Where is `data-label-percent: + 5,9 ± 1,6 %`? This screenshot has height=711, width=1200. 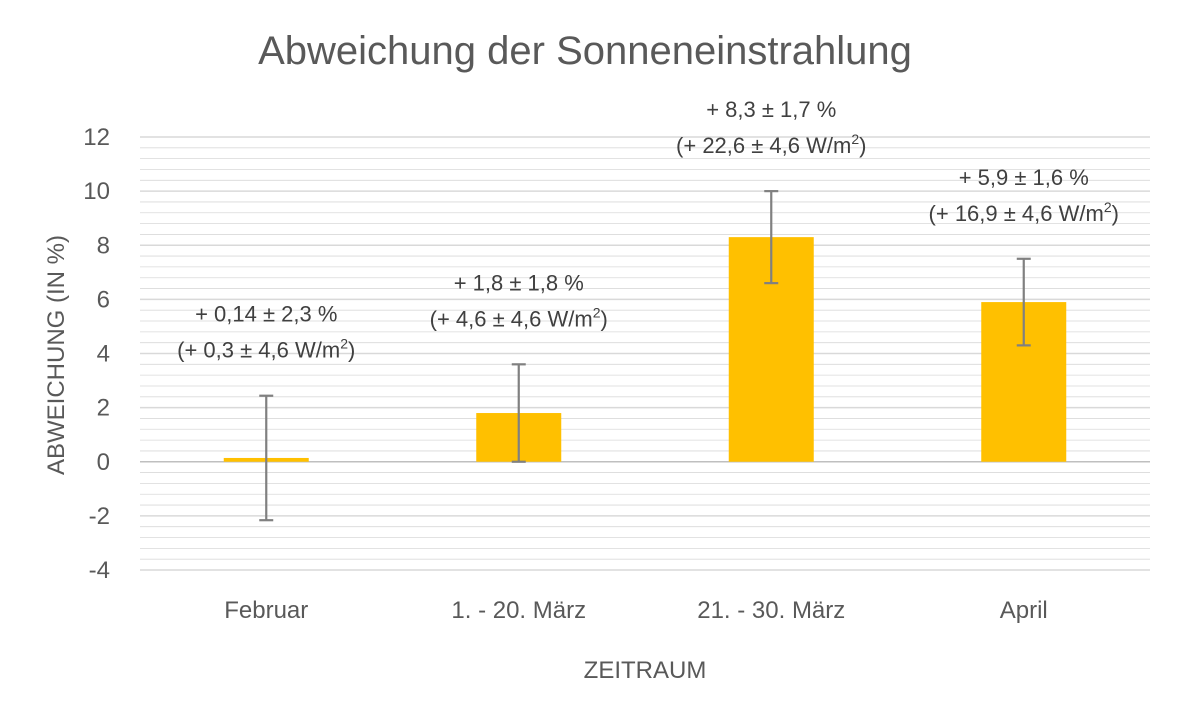 data-label-percent: + 5,9 ± 1,6 % is located at coordinates (1024, 177).